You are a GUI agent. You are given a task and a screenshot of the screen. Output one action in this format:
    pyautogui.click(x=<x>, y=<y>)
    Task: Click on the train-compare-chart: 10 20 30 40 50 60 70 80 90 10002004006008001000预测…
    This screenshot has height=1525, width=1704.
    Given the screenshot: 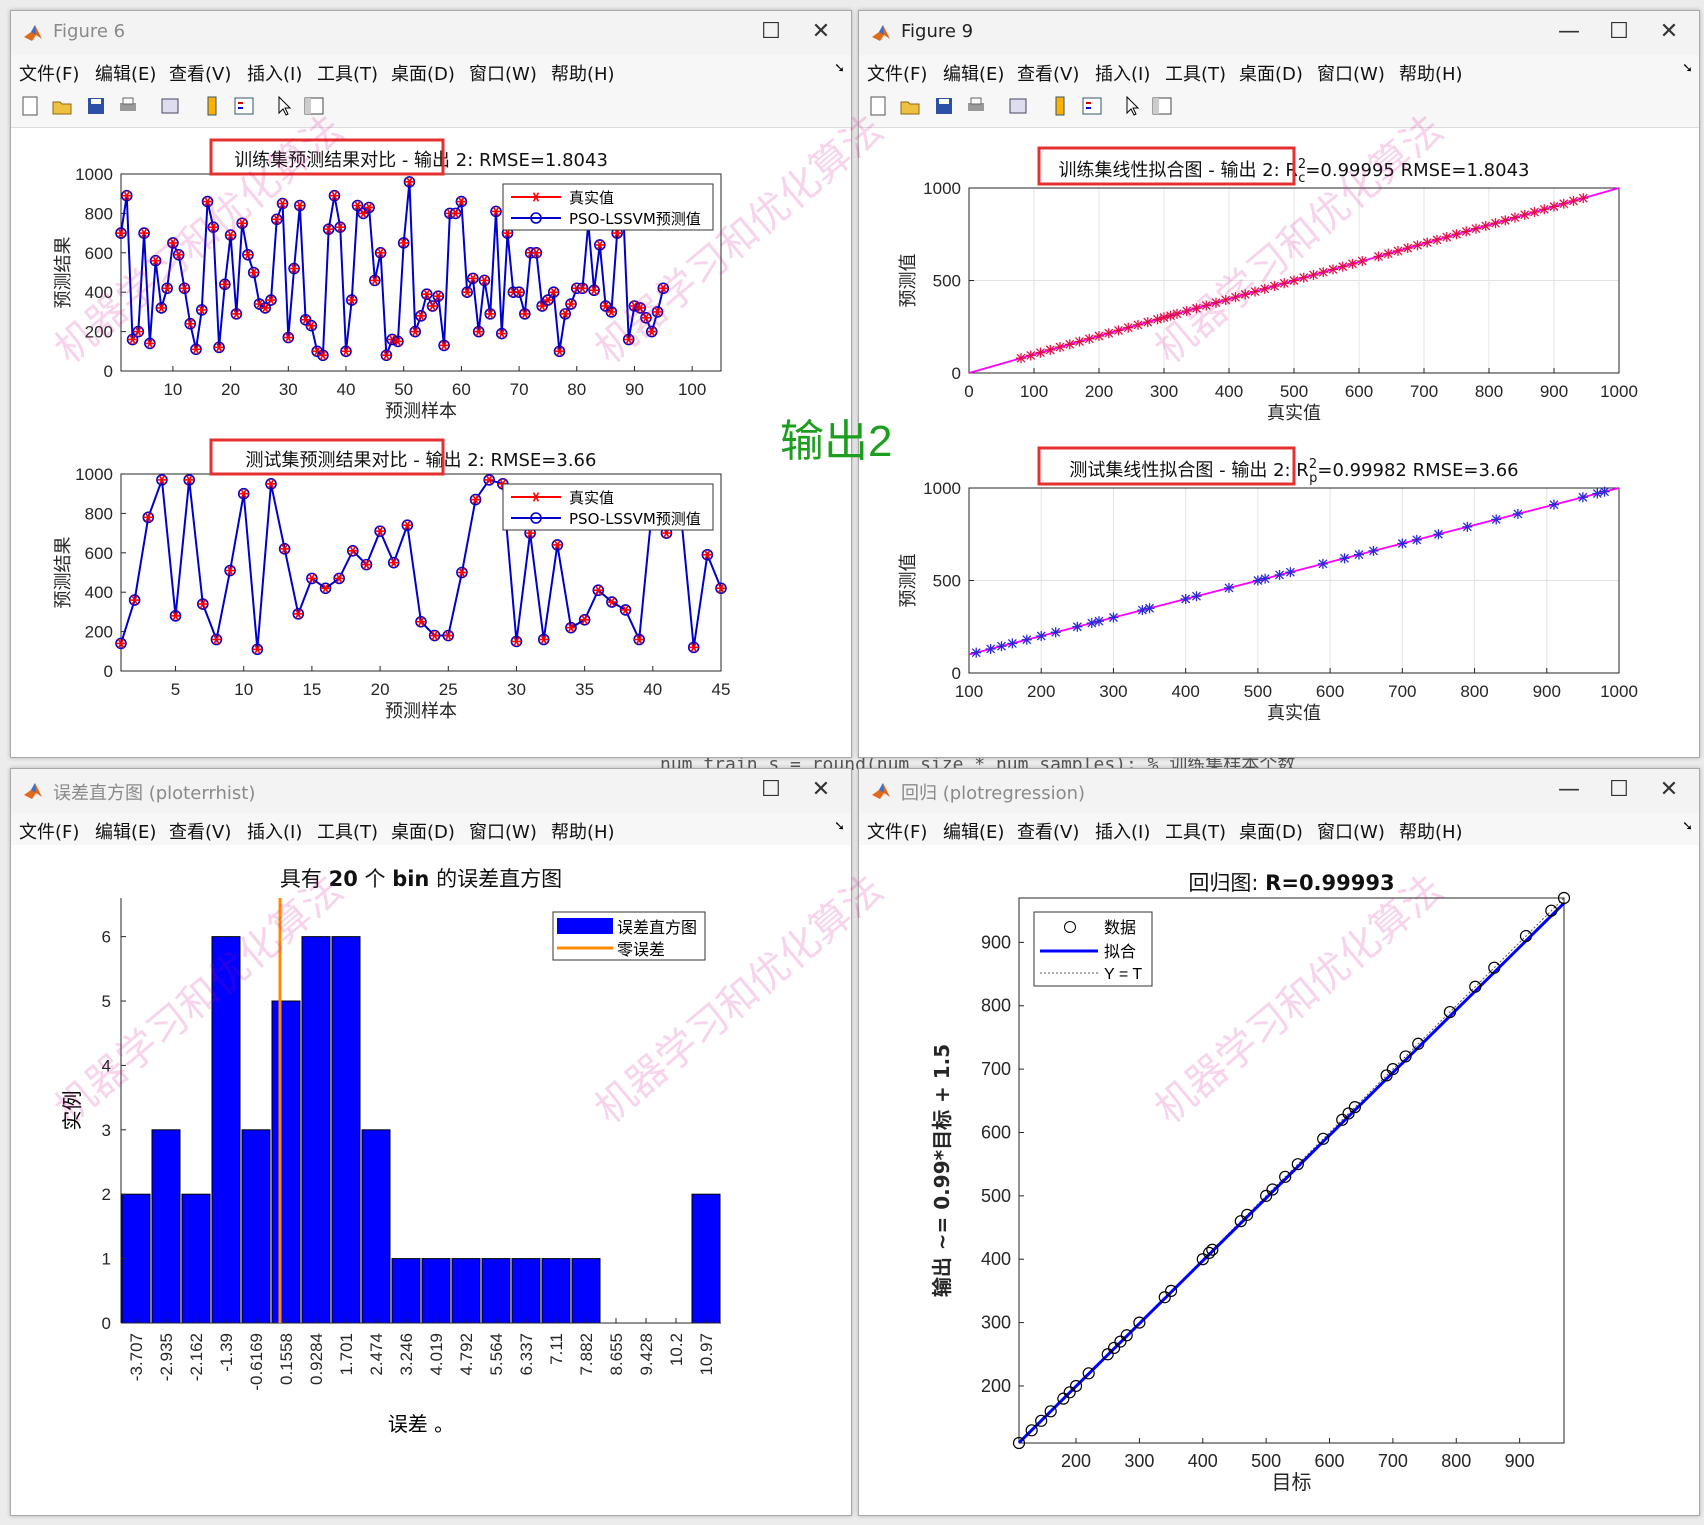 What is the action you would take?
    pyautogui.click(x=387, y=280)
    